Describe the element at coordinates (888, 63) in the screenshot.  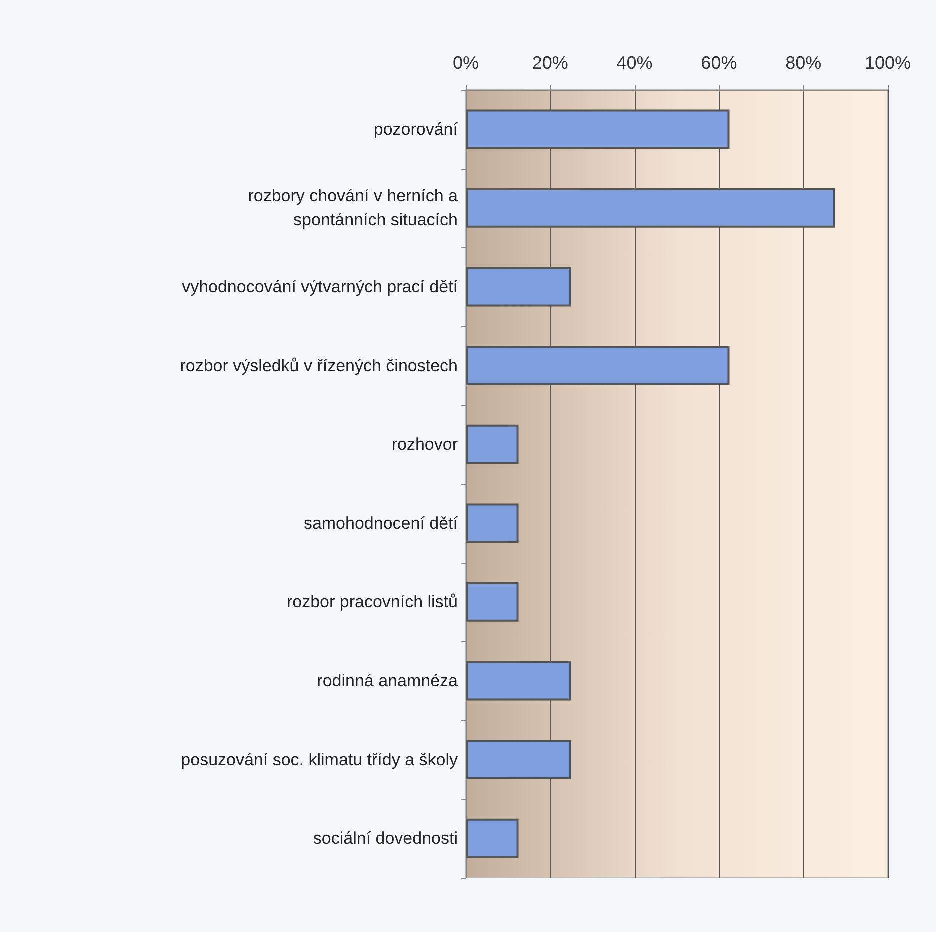
I see `x-tick-label: 100%` at that location.